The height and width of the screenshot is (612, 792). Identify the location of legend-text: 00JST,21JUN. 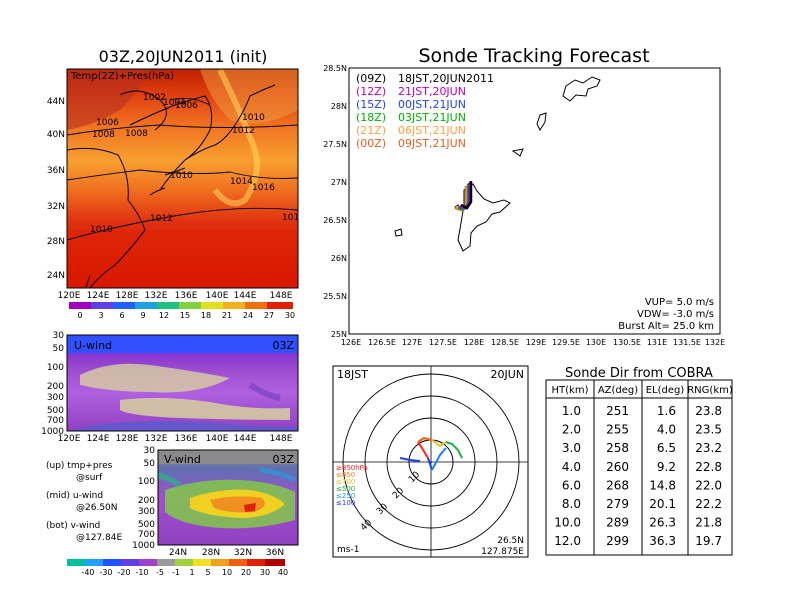
(432, 104).